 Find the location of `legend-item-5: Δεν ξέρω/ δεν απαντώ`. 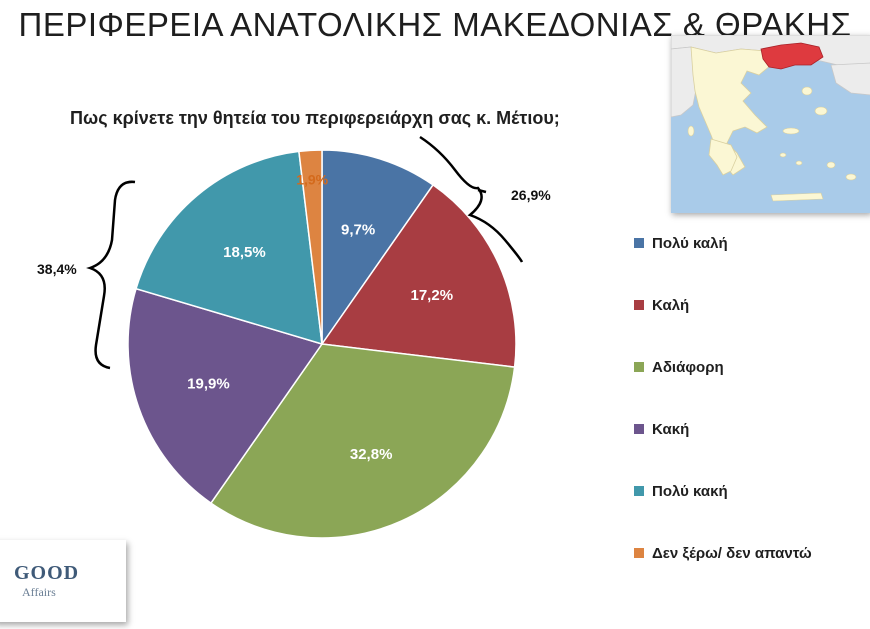

legend-item-5: Δεν ξέρω/ δεν απαντώ is located at coordinates (723, 553).